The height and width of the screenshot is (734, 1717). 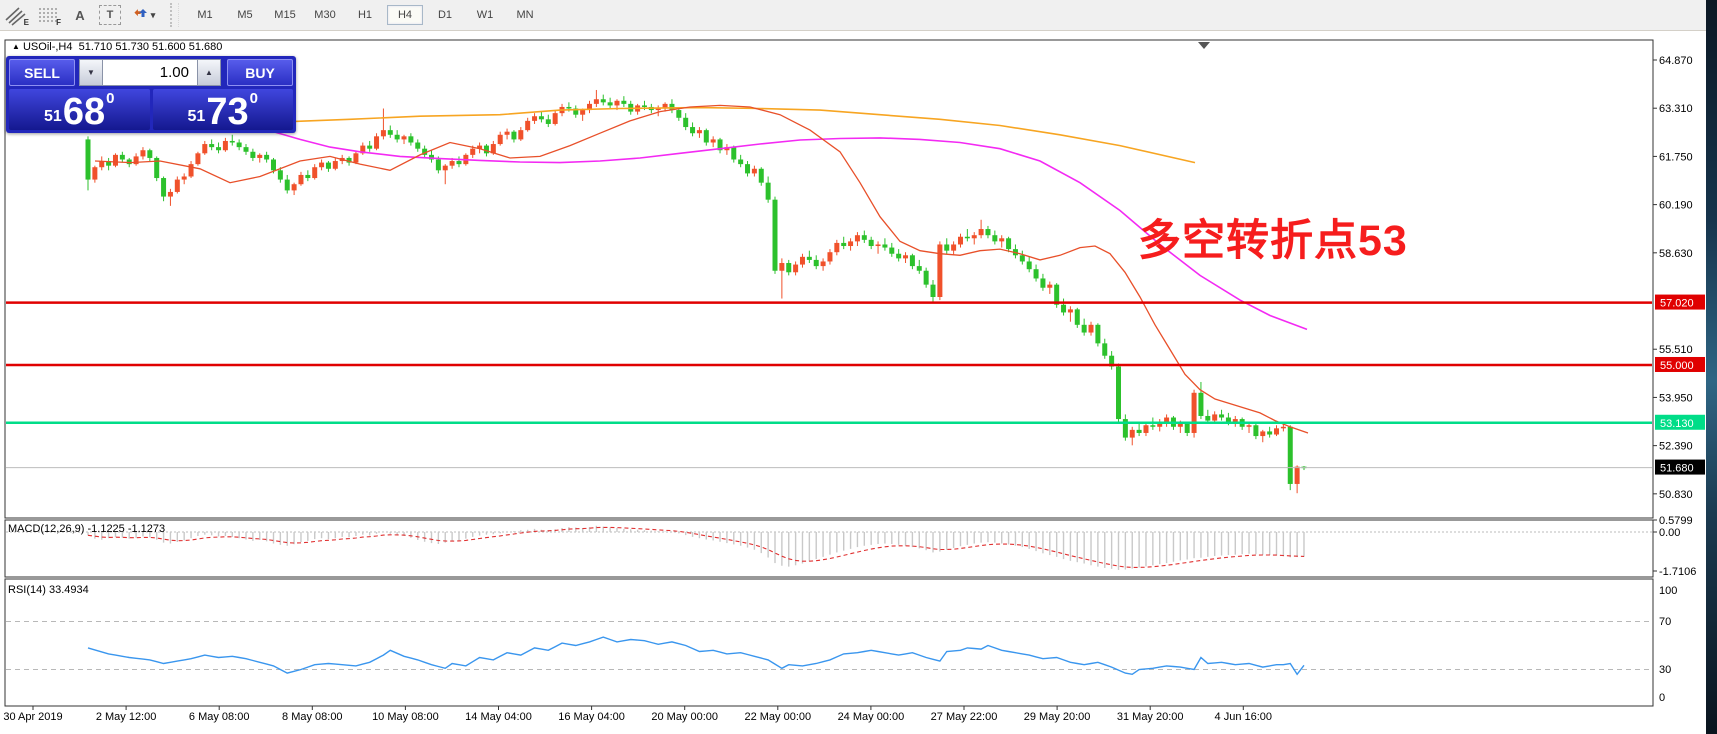 I want to click on time-tick-label: 8 May 08:00, so click(x=312, y=717).